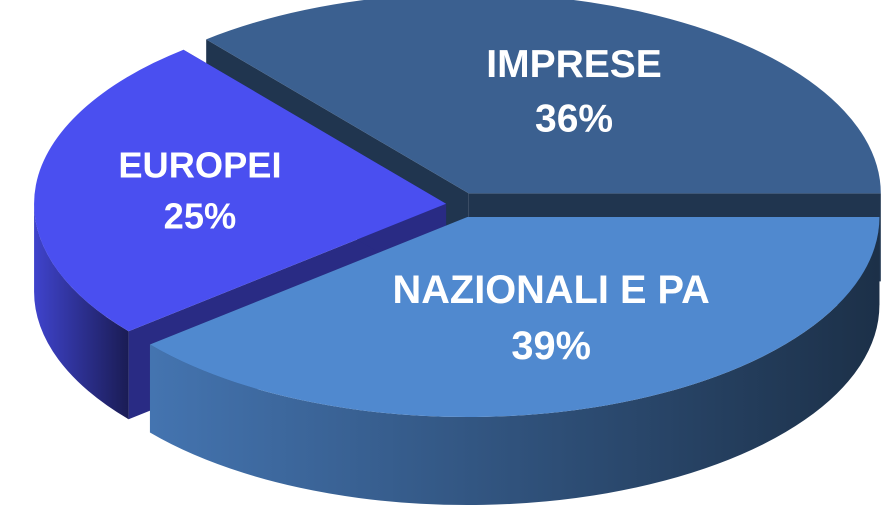  What do you see at coordinates (81, 311) in the screenshot?
I see `slice-outer-wall` at bounding box center [81, 311].